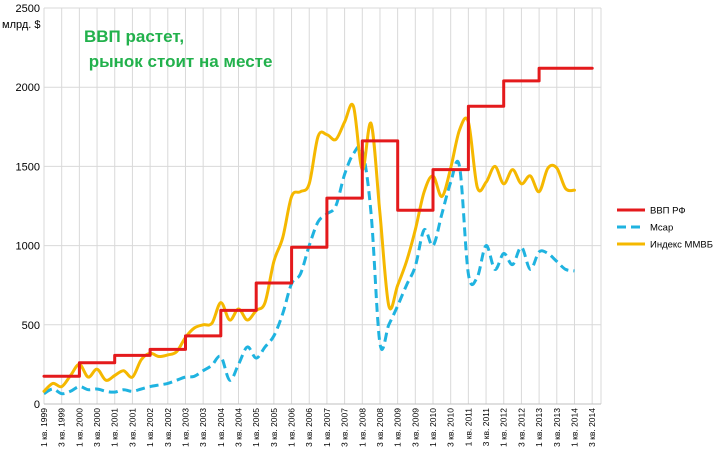 The width and height of the screenshot is (720, 463). What do you see at coordinates (292, 427) in the screenshot?
I see `x-tick-label: 1 кв. 2006` at bounding box center [292, 427].